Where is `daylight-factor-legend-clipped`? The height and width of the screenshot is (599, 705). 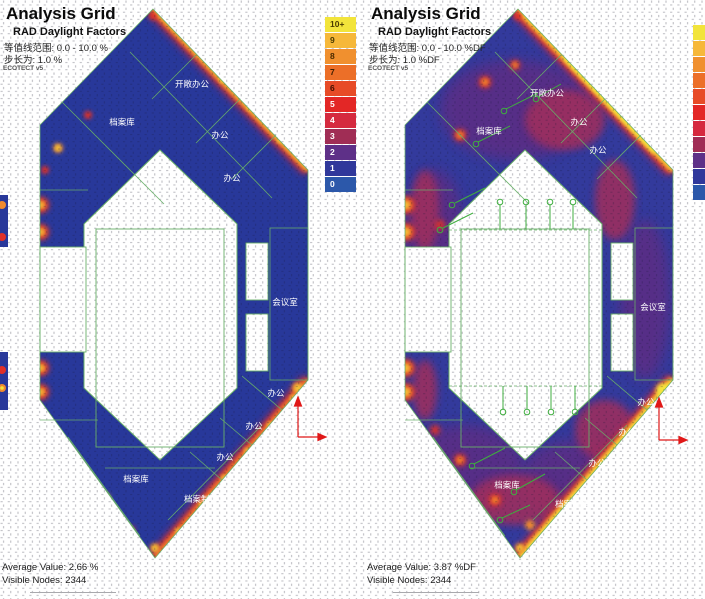
daylight-factor-legend-clipped is located at coordinates (699, 113).